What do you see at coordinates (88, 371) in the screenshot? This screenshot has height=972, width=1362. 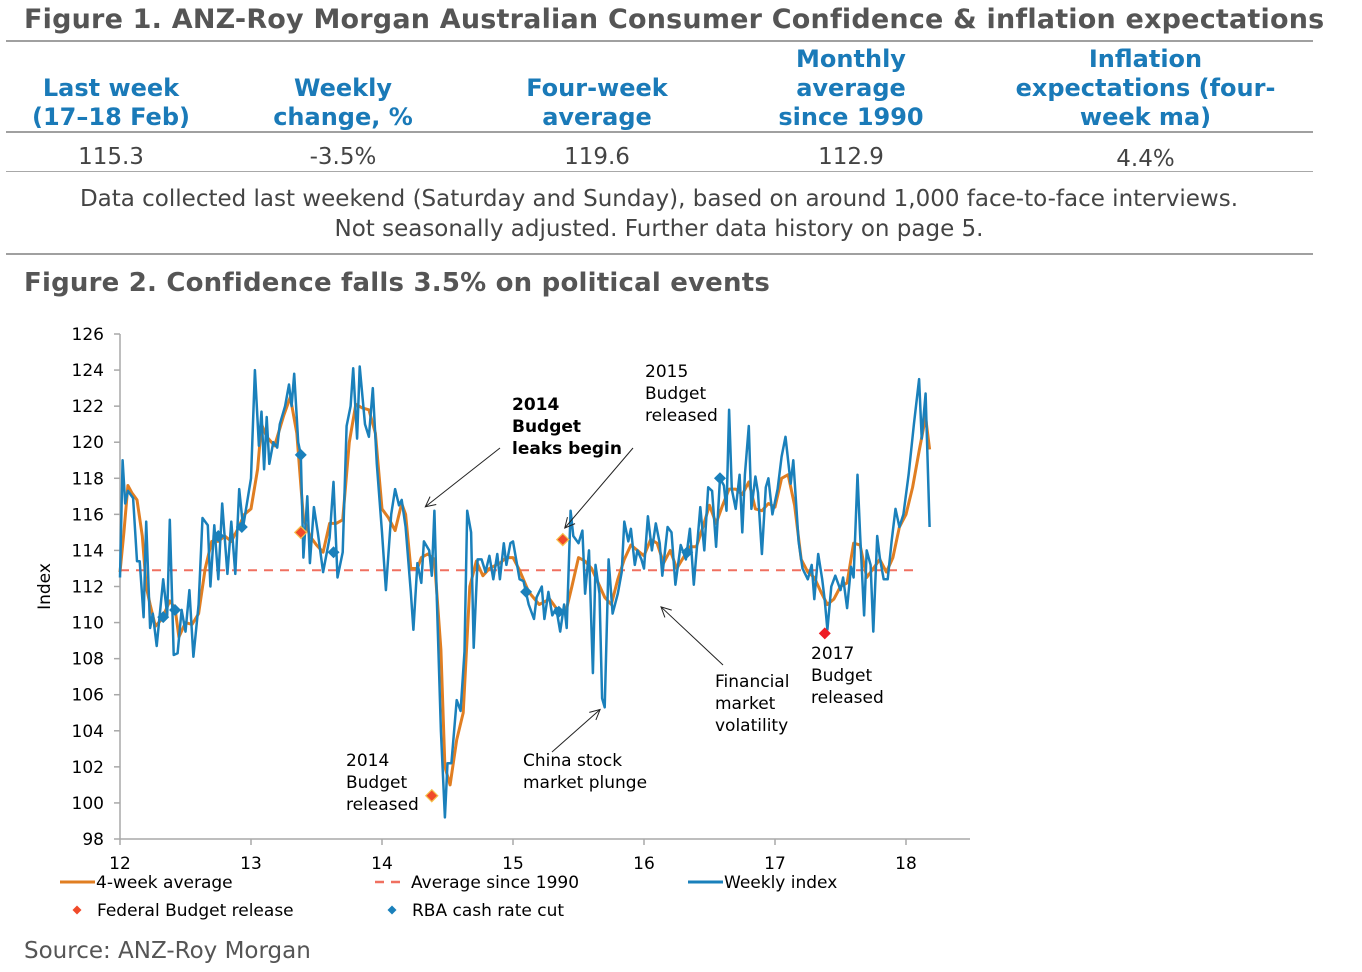 I see `y-tick-label: 124` at bounding box center [88, 371].